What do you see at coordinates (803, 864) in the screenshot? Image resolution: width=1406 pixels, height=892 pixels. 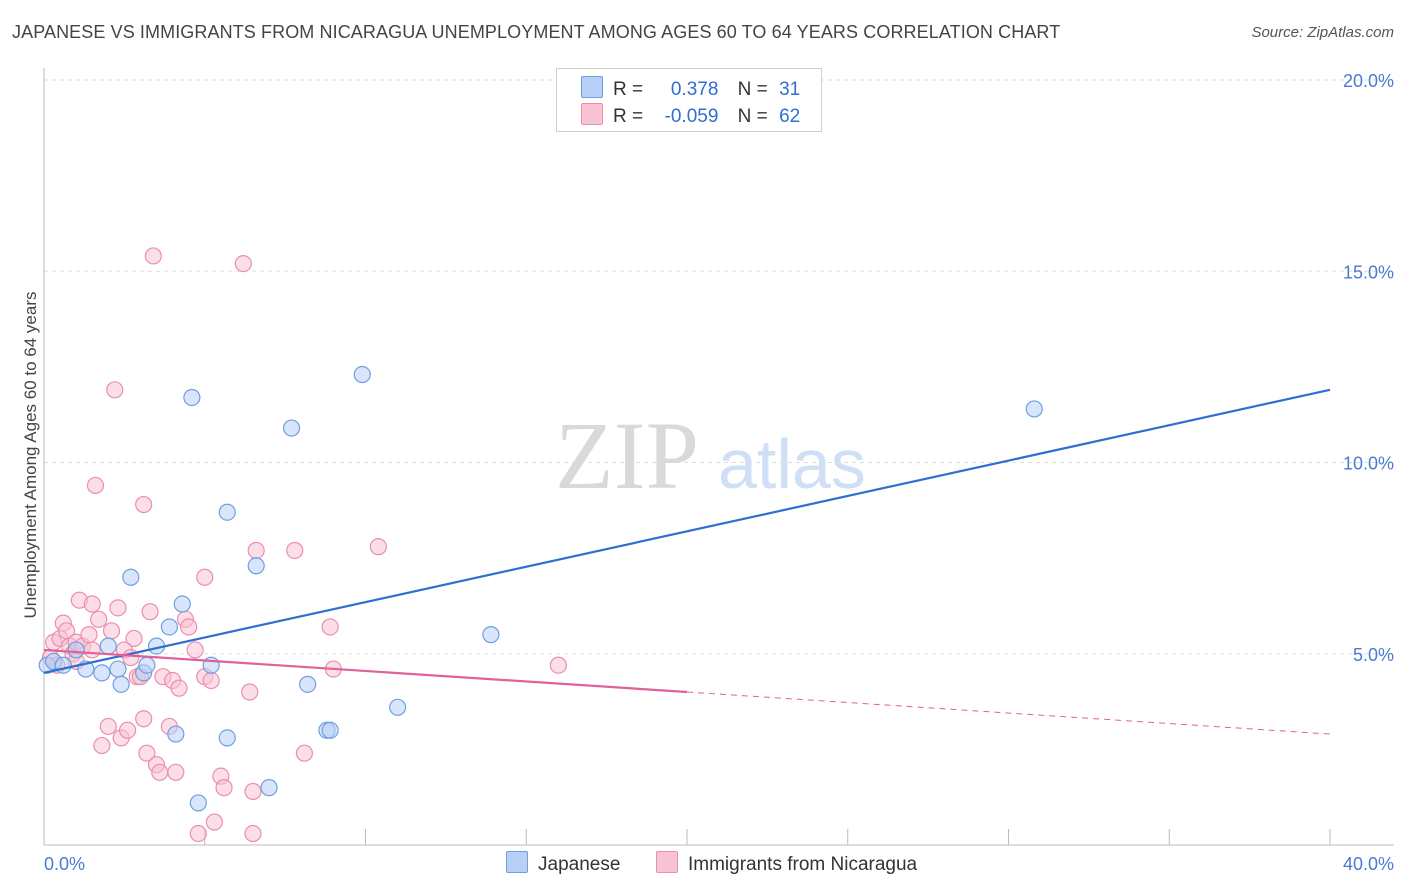 I see `series-label-nicaragua: Immigrants from Nicaragua` at bounding box center [803, 864].